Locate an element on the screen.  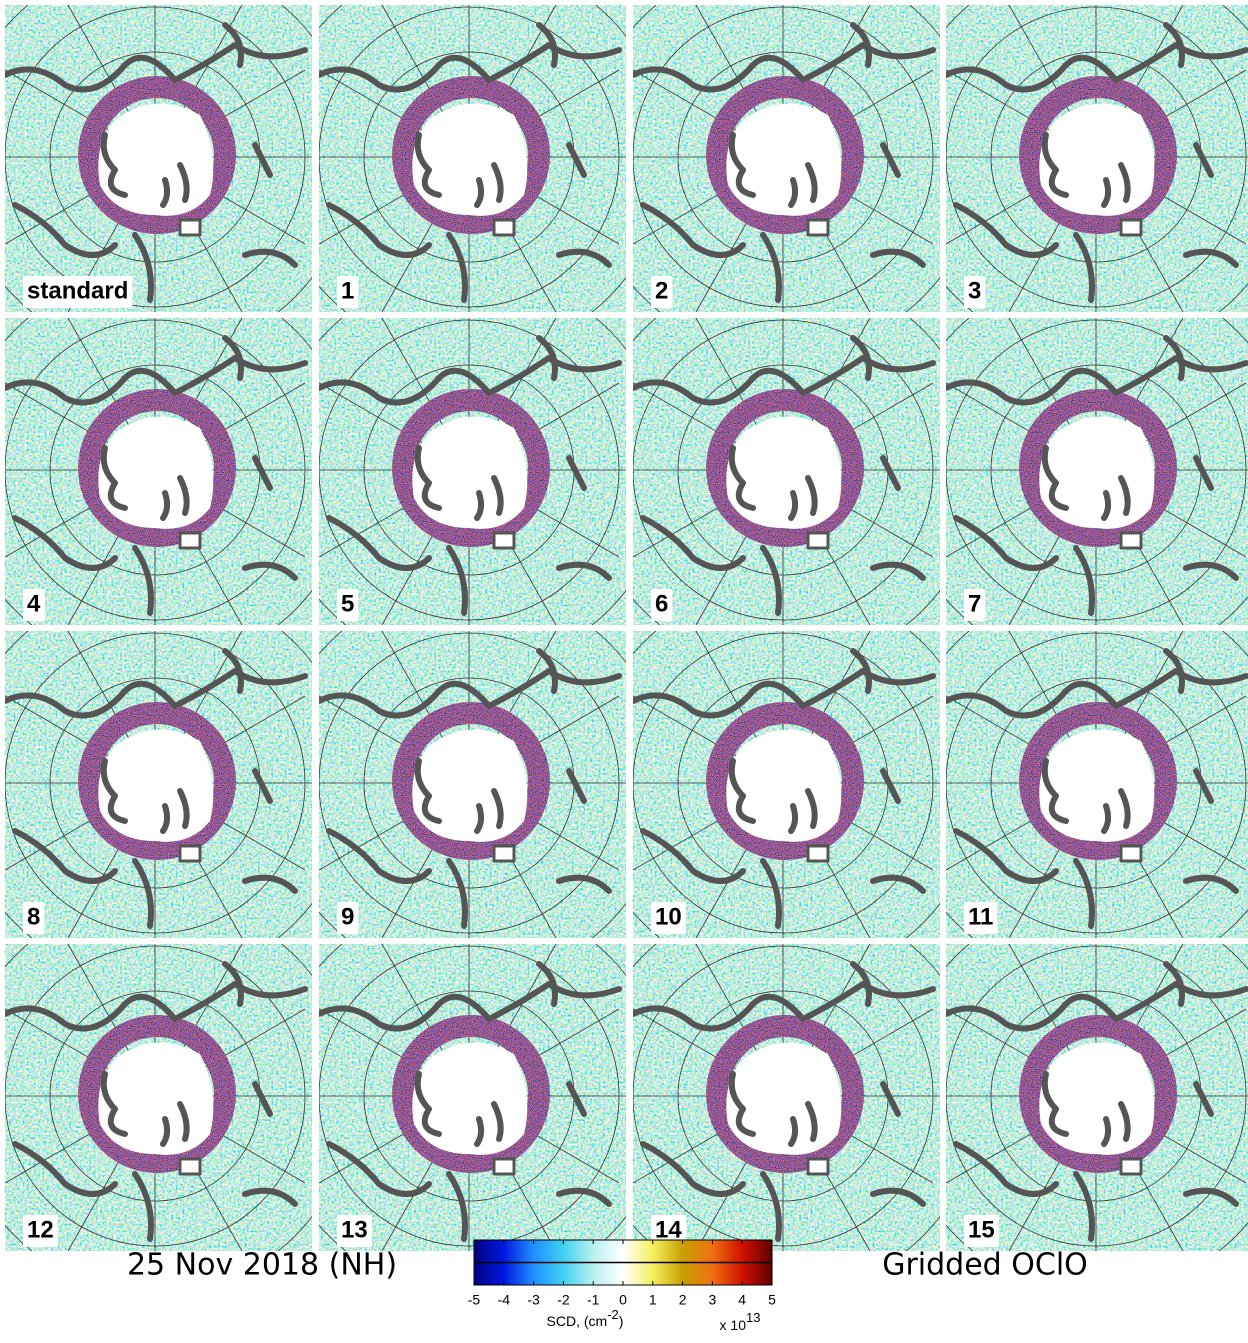
map-panel: 2 is located at coordinates (783, 177).